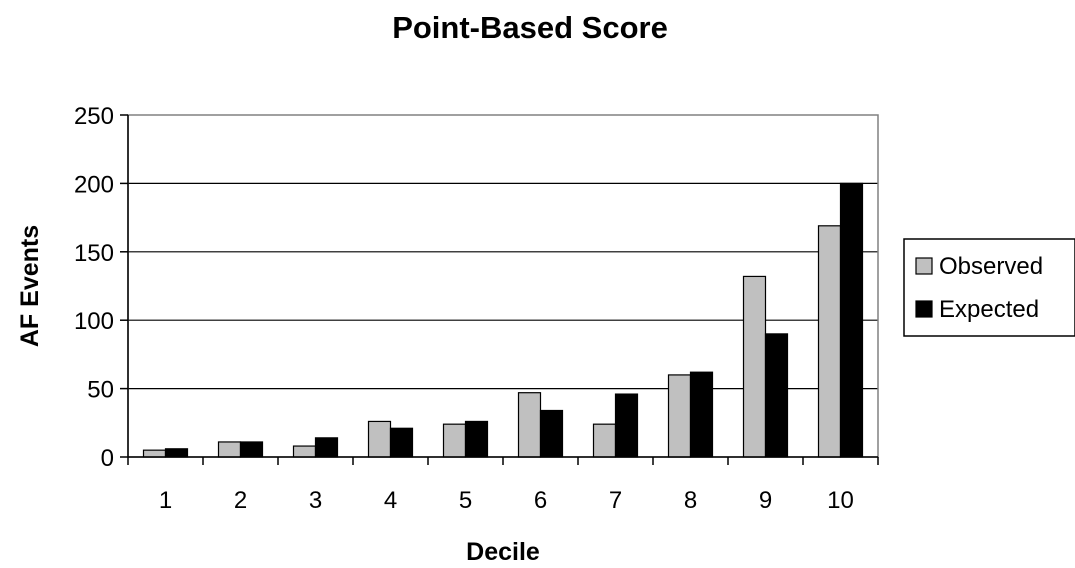 The image size is (1075, 568). I want to click on x-tick-label-8: 8, so click(690, 500).